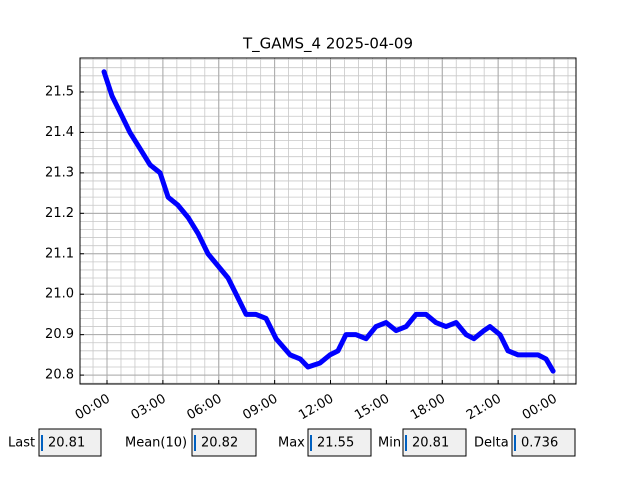  Describe the element at coordinates (59, 213) in the screenshot. I see `y-tick-label: 21.2` at that location.